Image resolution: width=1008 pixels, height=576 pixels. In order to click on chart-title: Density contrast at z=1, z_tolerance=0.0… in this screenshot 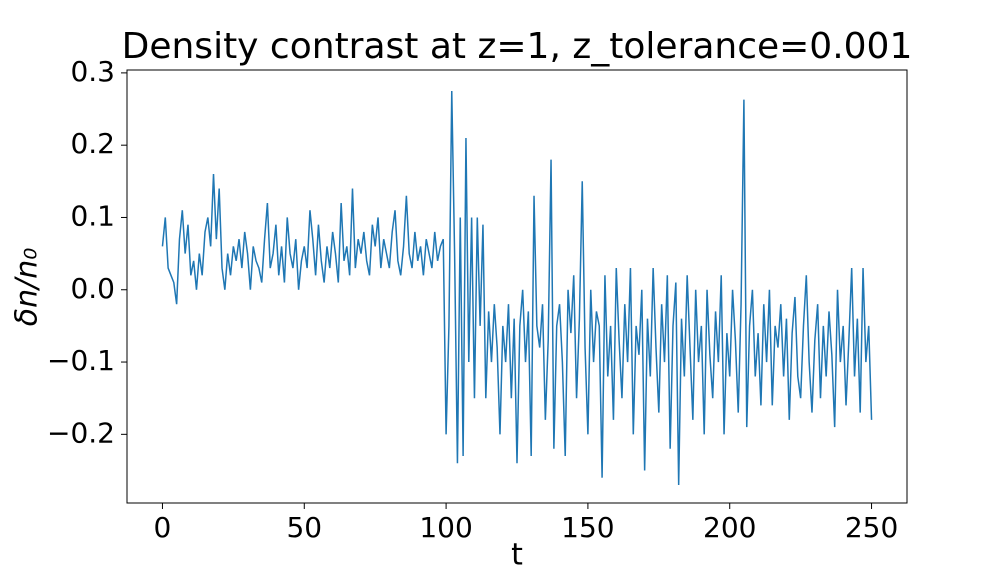, I will do `click(517, 46)`.